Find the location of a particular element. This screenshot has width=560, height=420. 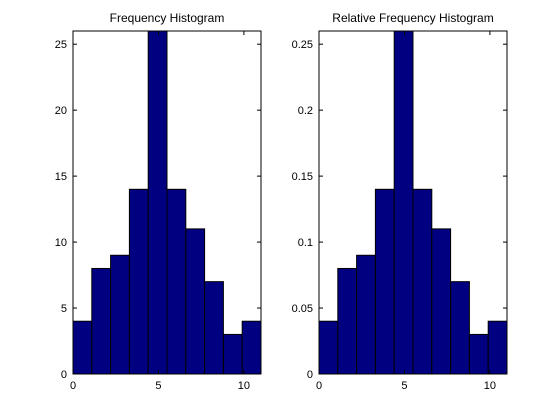

y-tick-label: 0.15 is located at coordinates (302, 177).